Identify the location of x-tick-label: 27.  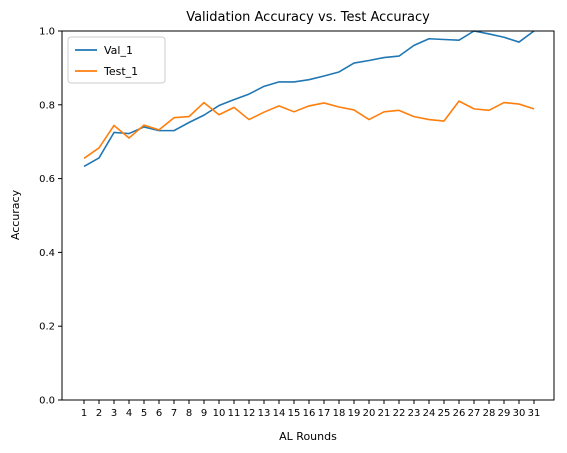
(474, 413).